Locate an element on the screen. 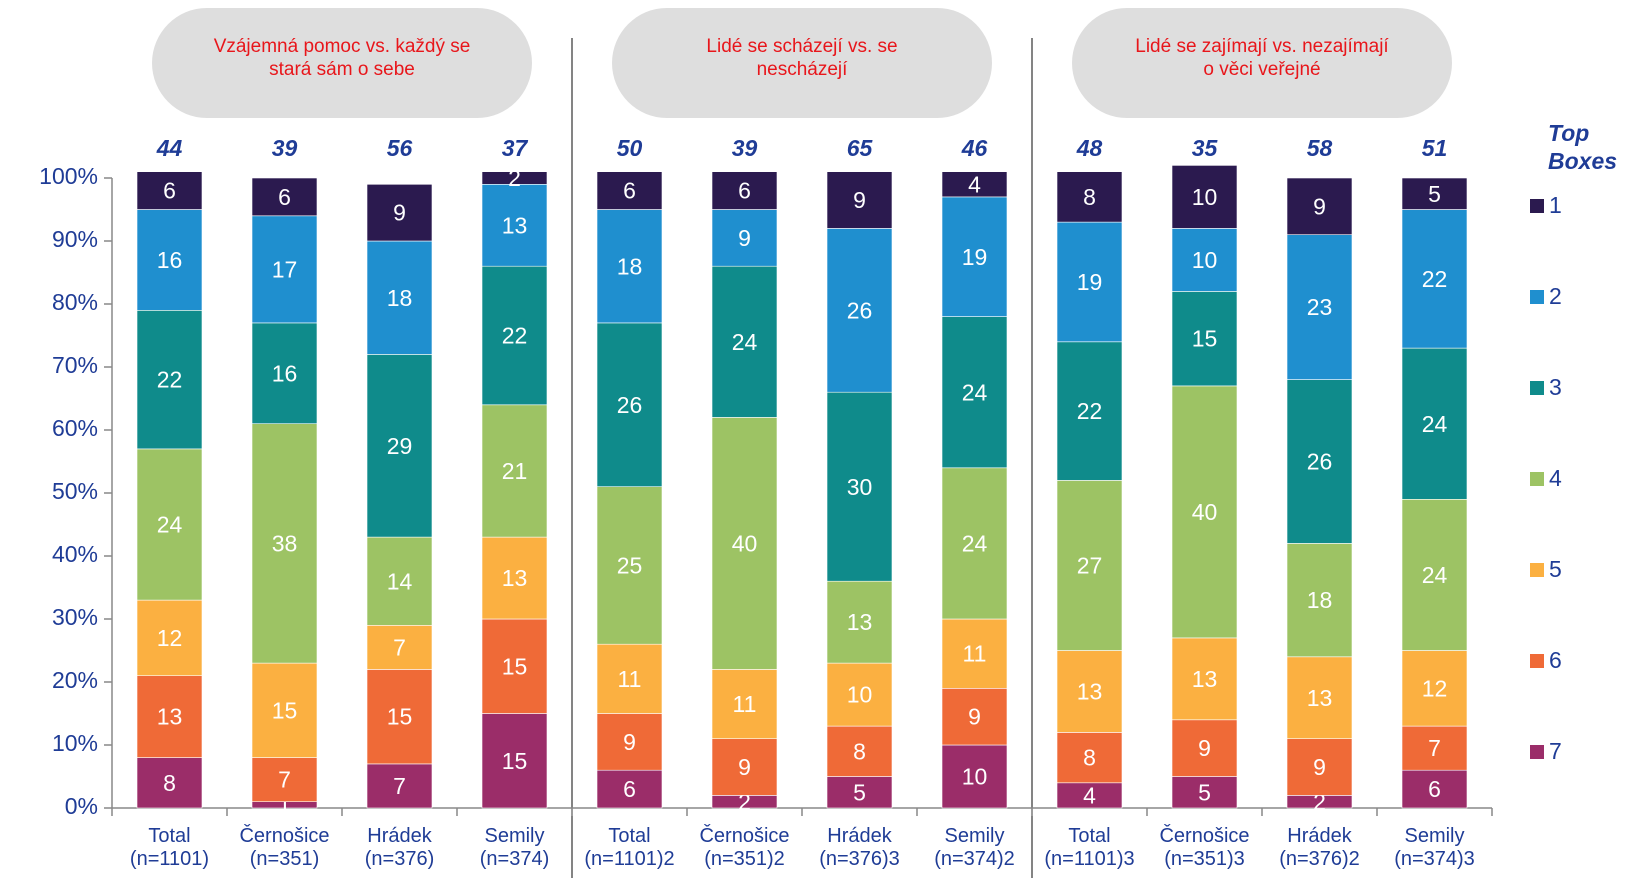  top-box-value: 50 is located at coordinates (630, 148).